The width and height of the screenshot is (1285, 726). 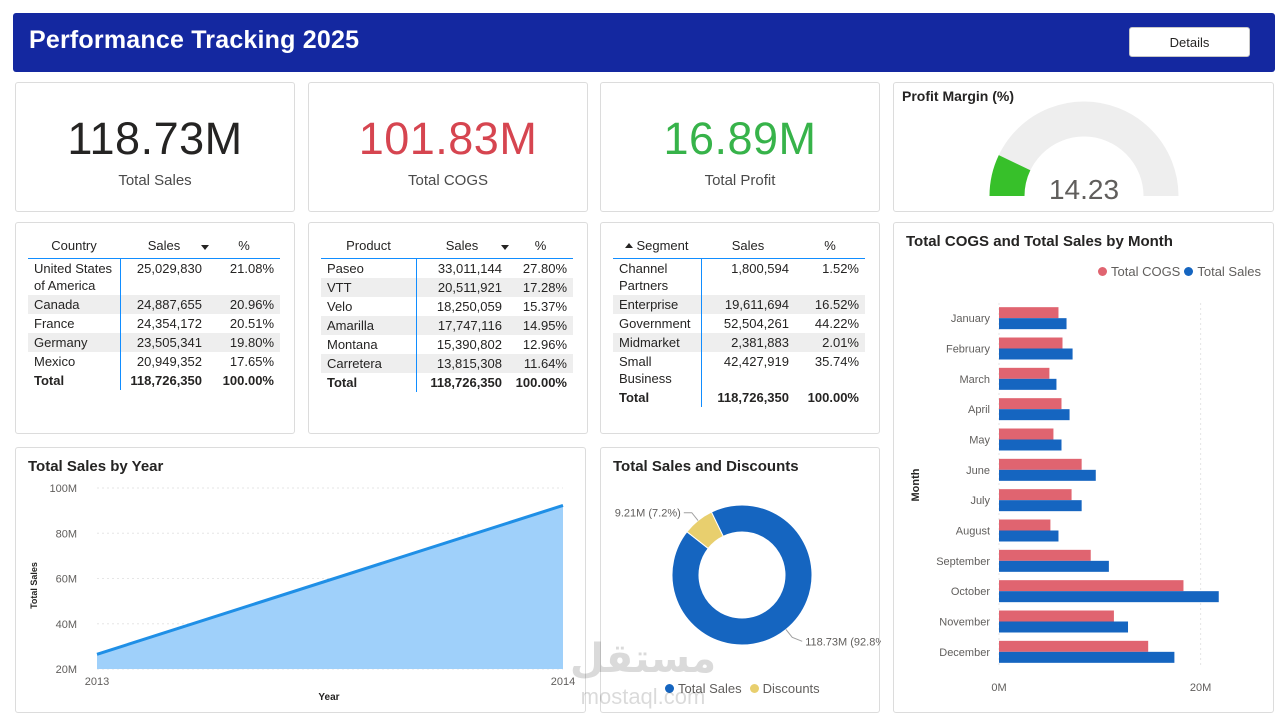 I want to click on table-cell: 2.01%, so click(x=830, y=342).